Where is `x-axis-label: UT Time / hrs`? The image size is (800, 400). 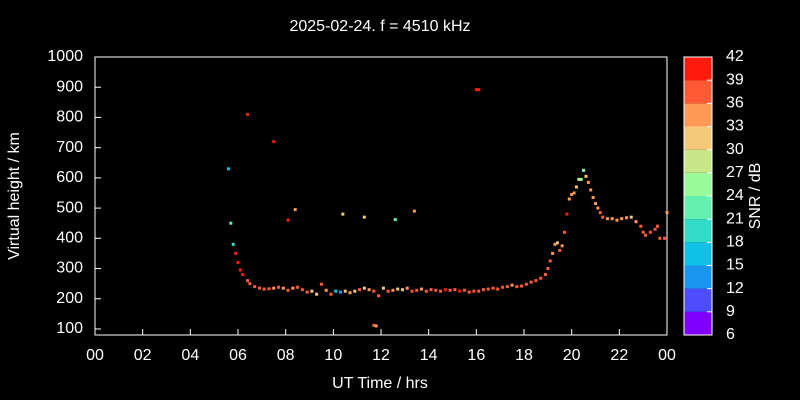
x-axis-label: UT Time / hrs is located at coordinates (380, 383).